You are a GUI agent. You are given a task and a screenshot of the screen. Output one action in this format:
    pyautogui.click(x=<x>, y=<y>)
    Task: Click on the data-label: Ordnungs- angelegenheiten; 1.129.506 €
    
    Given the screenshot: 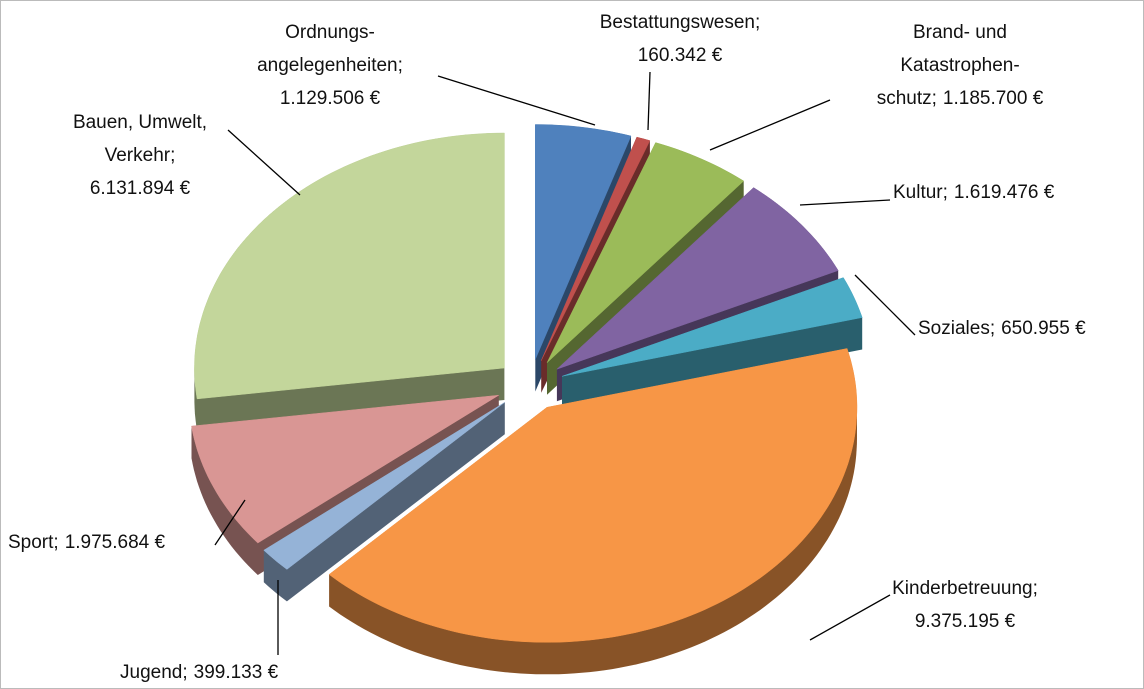 What is the action you would take?
    pyautogui.click(x=330, y=65)
    